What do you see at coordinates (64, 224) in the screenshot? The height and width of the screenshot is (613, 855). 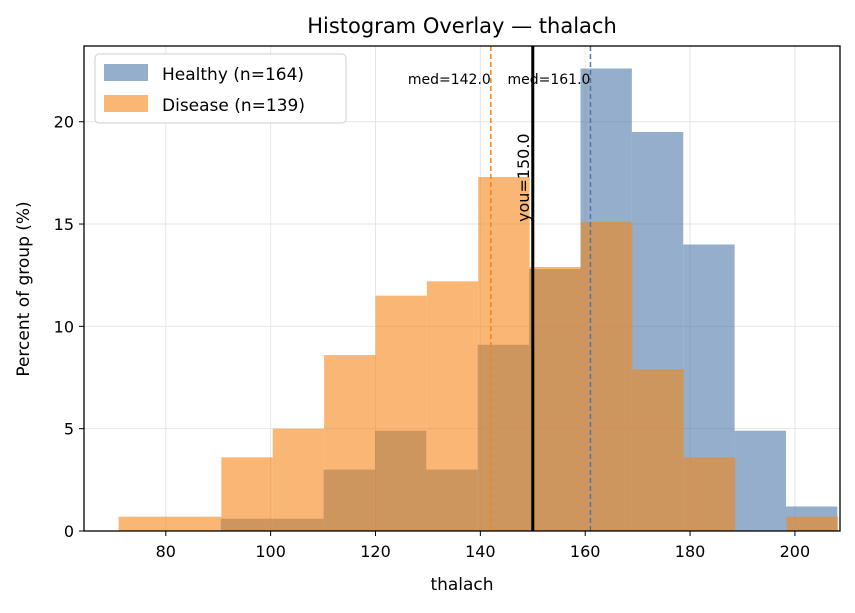 I see `y-tick-label: 15` at bounding box center [64, 224].